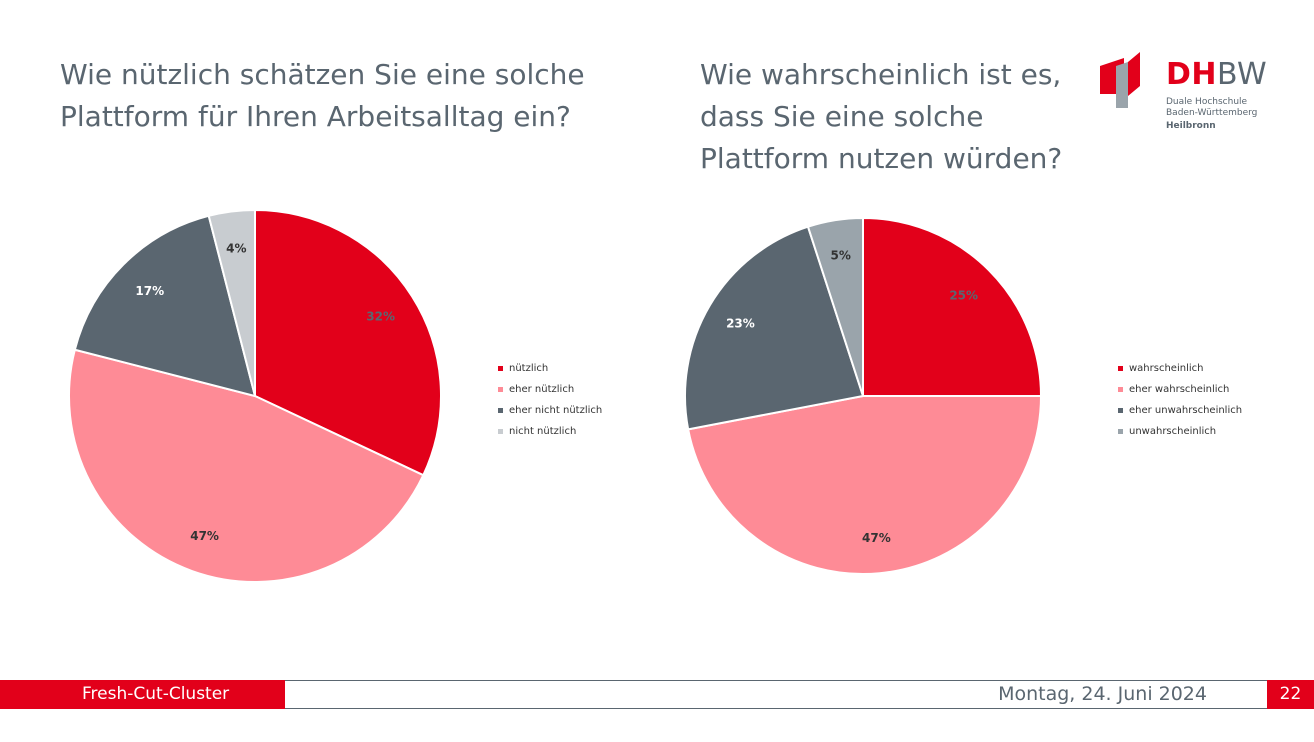  Describe the element at coordinates (740, 324) in the screenshot. I see `pie-data-label: 23%` at that location.